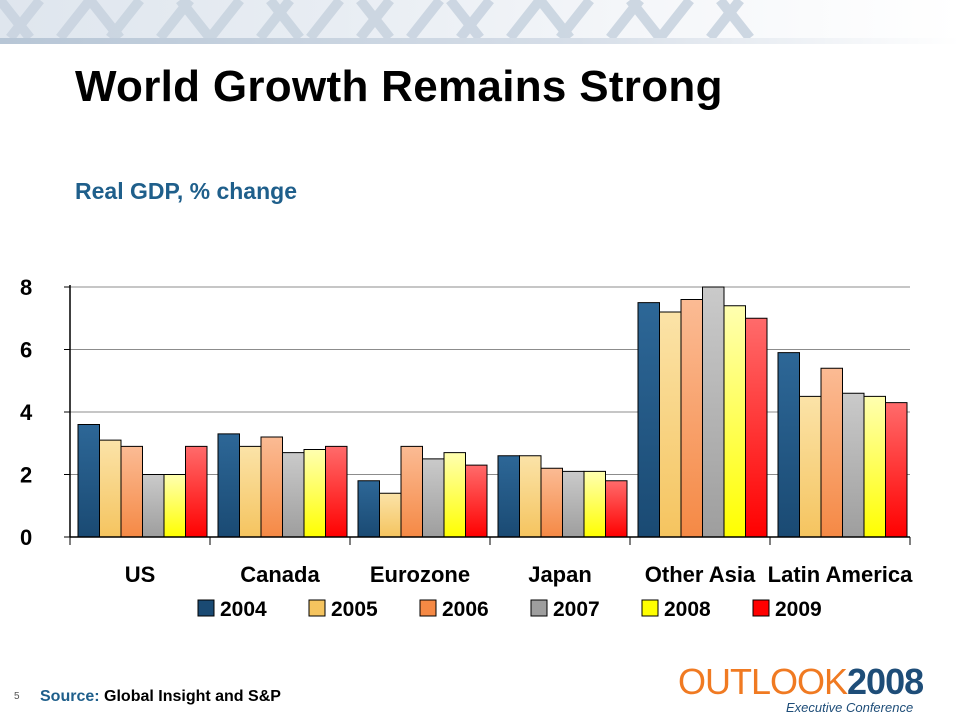 This screenshot has width=960, height=720. What do you see at coordinates (186, 191) in the screenshot?
I see `chart-subtitle: Real GDP, % change` at bounding box center [186, 191].